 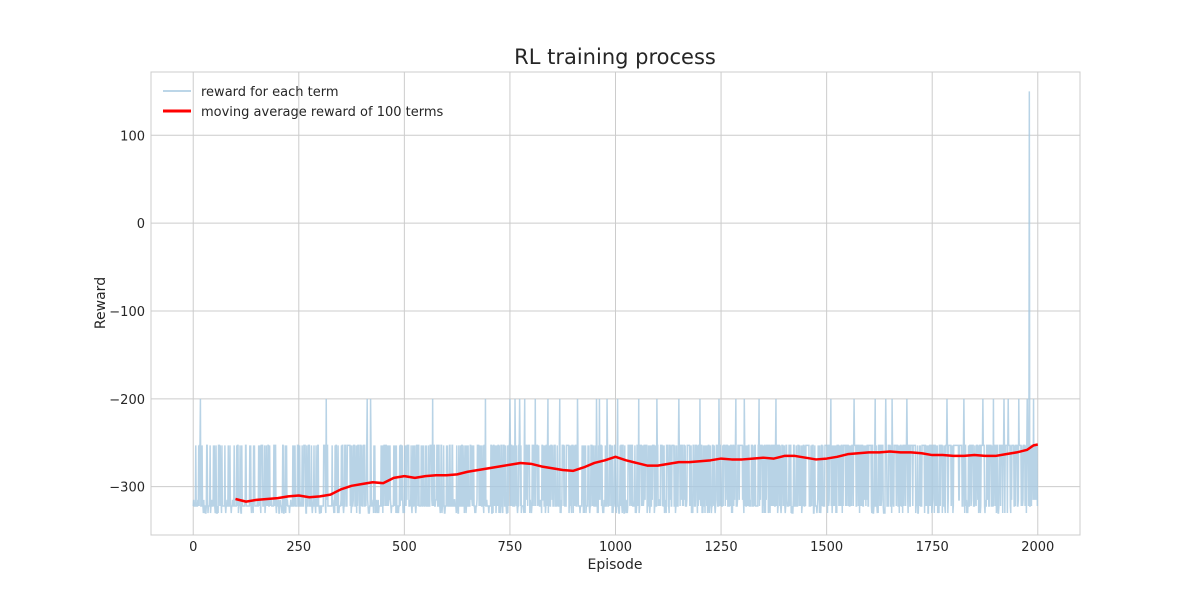 I want to click on x-tick-label: 1750, so click(x=932, y=547).